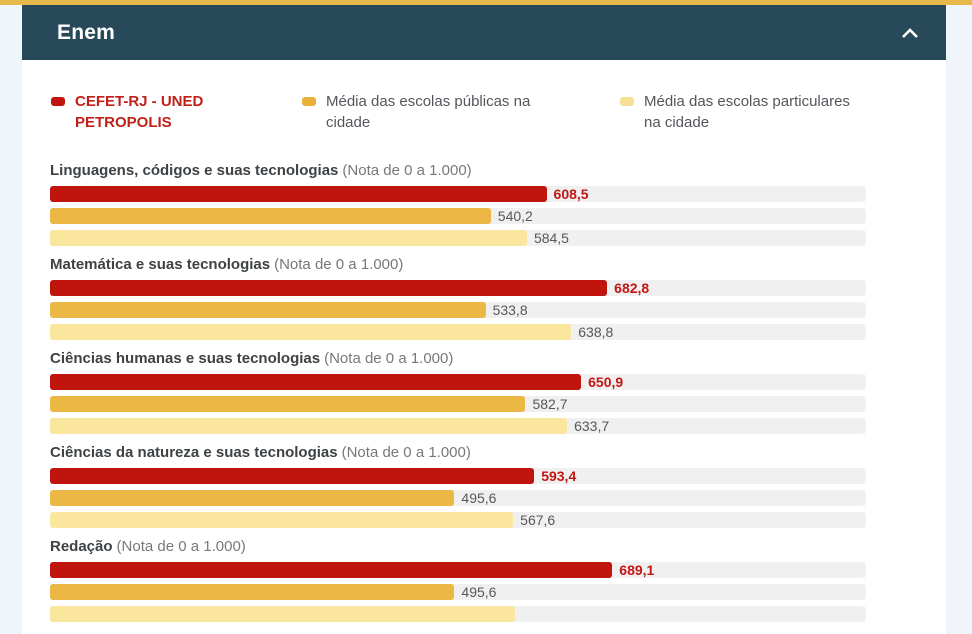 The width and height of the screenshot is (972, 634). What do you see at coordinates (559, 476) in the screenshot?
I see `bar-value-label: 593,4` at bounding box center [559, 476].